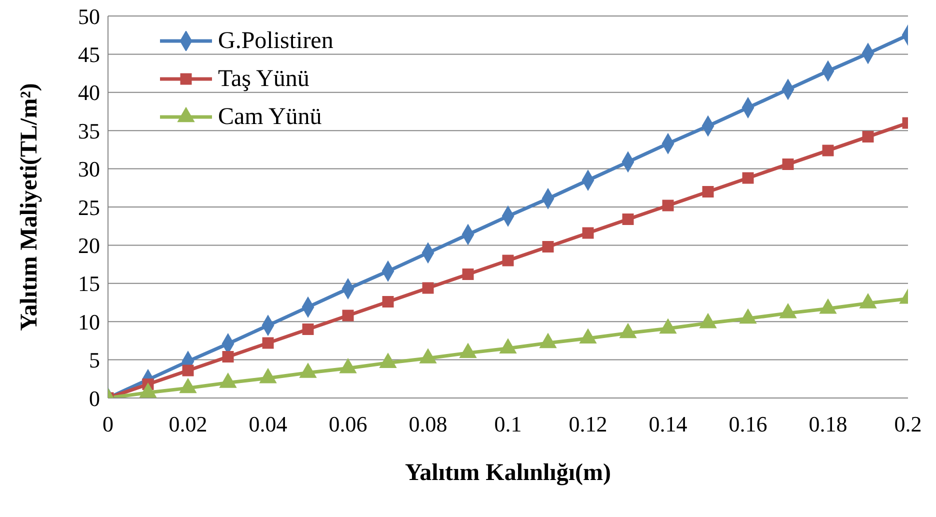 This screenshot has width=936, height=517. What do you see at coordinates (508, 424) in the screenshot?
I see `x-tick-label: 0.1` at bounding box center [508, 424].